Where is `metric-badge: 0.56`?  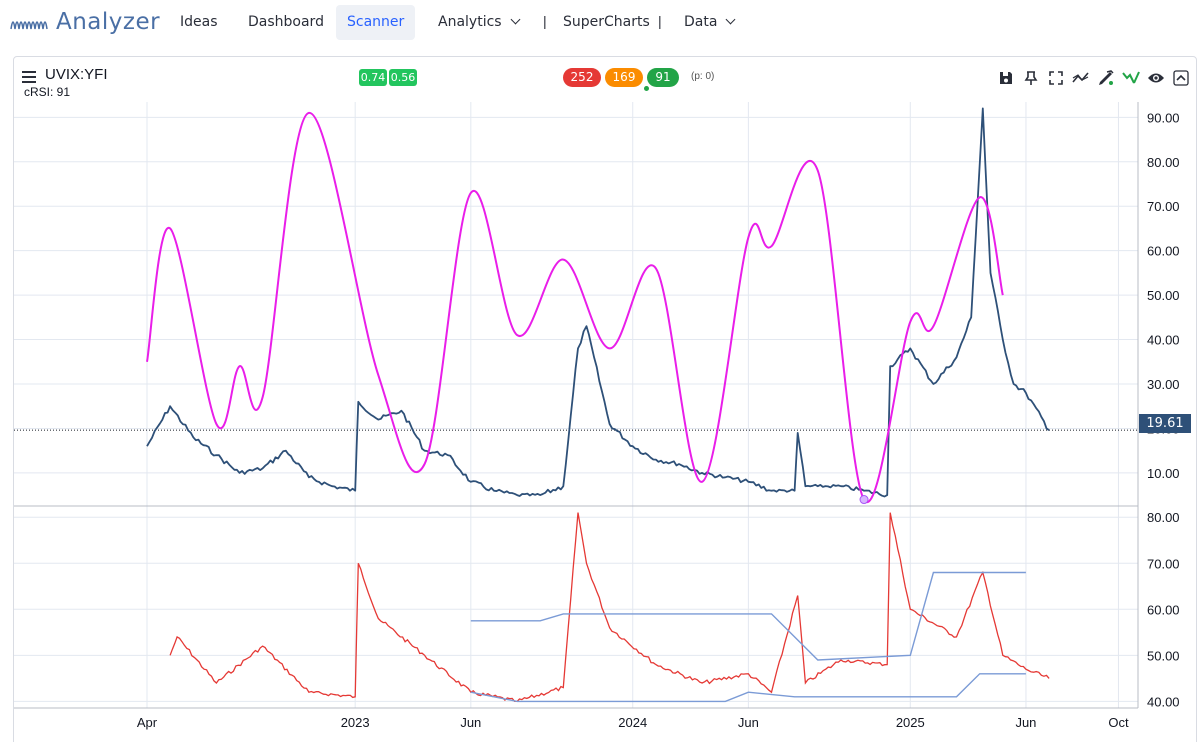 metric-badge: 0.56 is located at coordinates (403, 77).